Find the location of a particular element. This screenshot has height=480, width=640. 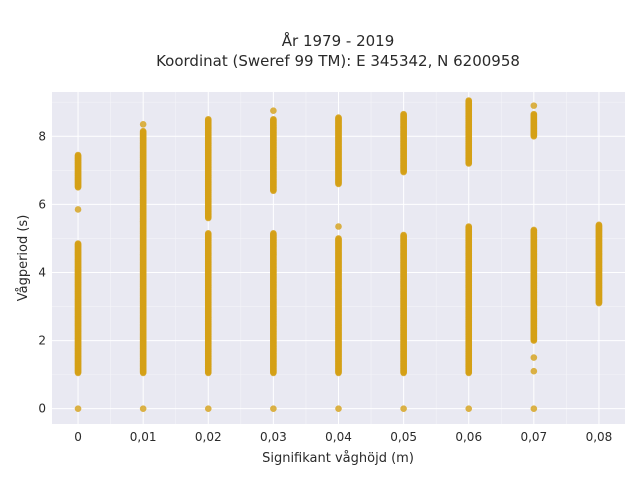

y-tick-label: 0 is located at coordinates (42, 409).